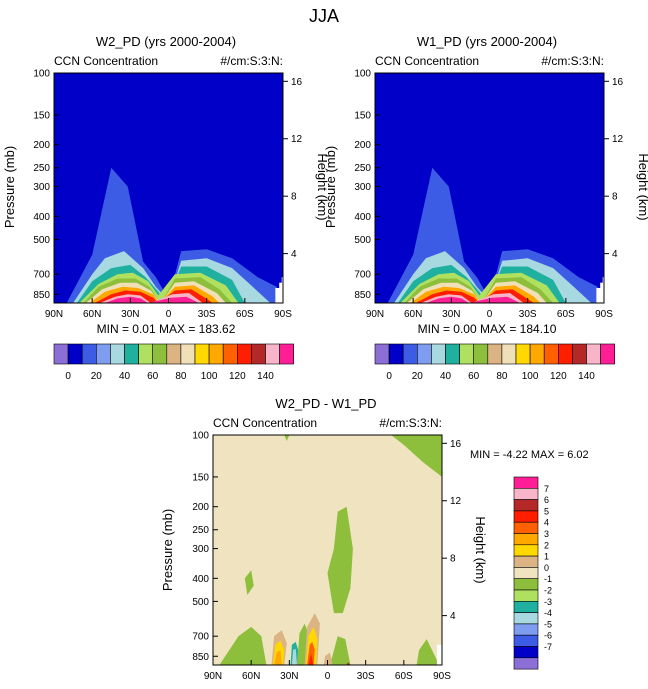 This screenshot has width=648, height=689. Describe the element at coordinates (168, 309) in the screenshot. I see `panel-w2-x-axis: 90N 60N 30N 0 30S 60S 90S` at that location.